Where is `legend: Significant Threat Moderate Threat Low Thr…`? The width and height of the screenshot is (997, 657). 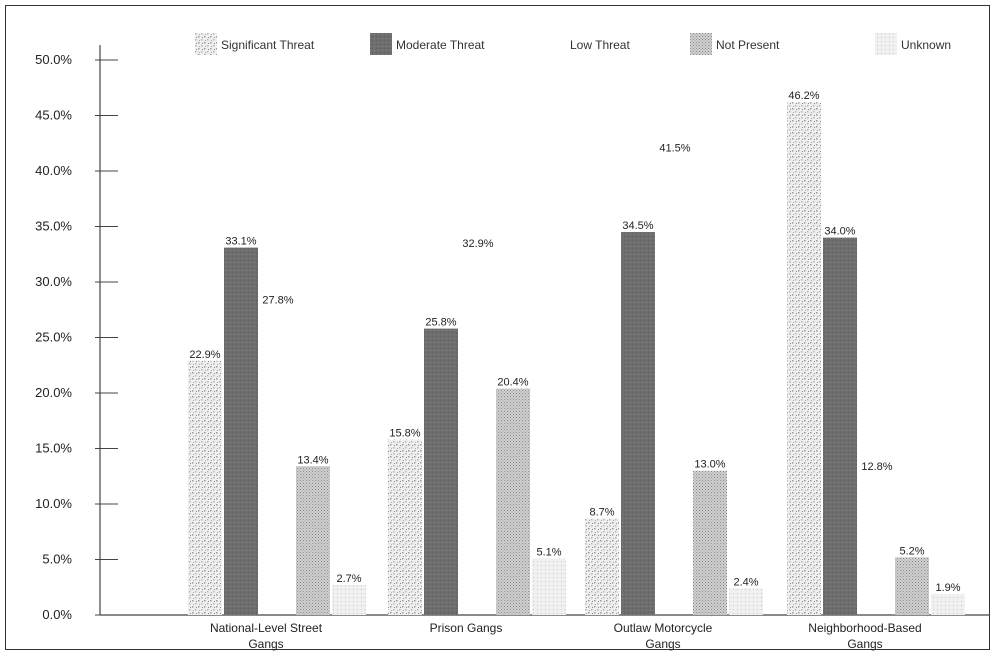 legend: Significant Threat Moderate Threat Low Thr… is located at coordinates (573, 44).